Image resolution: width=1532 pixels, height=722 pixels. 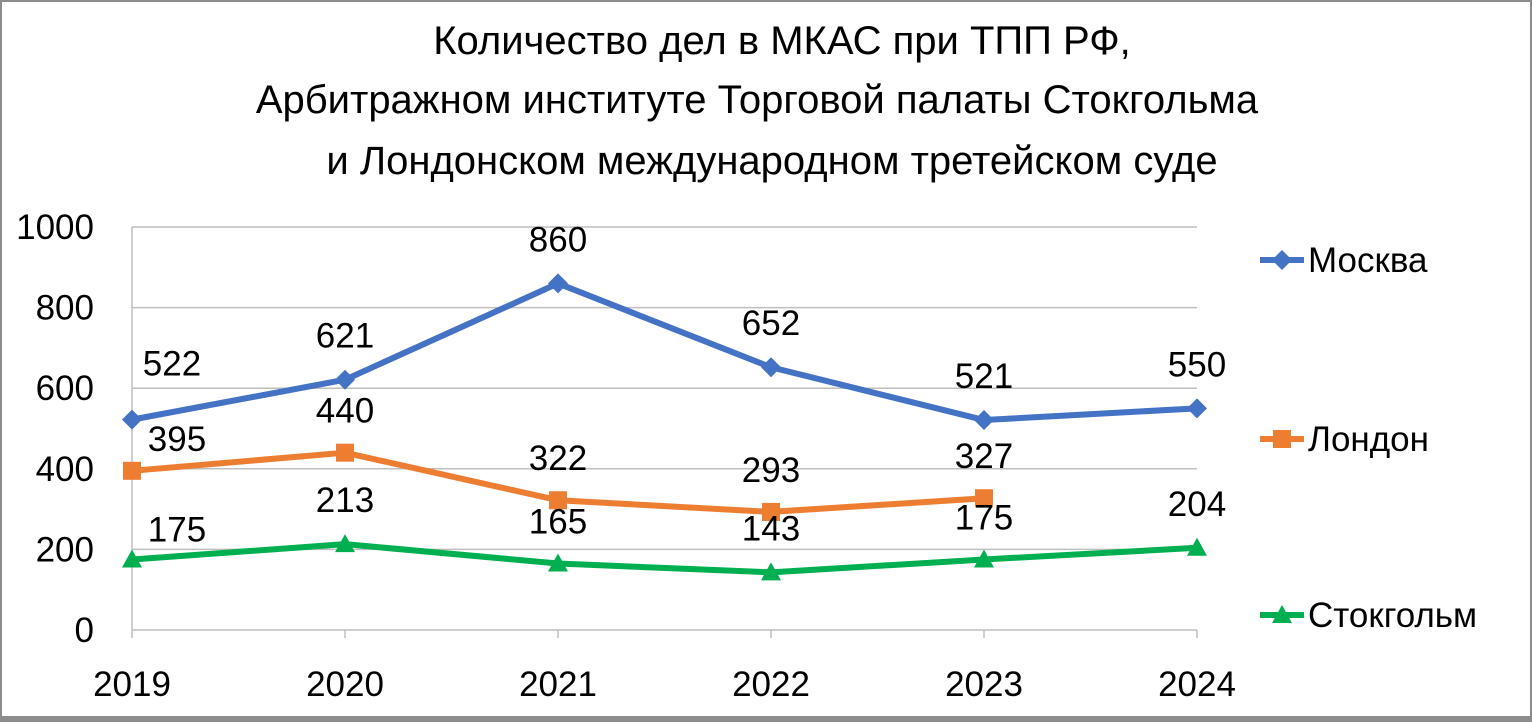 I want to click on data-label: 550, so click(x=1197, y=364).